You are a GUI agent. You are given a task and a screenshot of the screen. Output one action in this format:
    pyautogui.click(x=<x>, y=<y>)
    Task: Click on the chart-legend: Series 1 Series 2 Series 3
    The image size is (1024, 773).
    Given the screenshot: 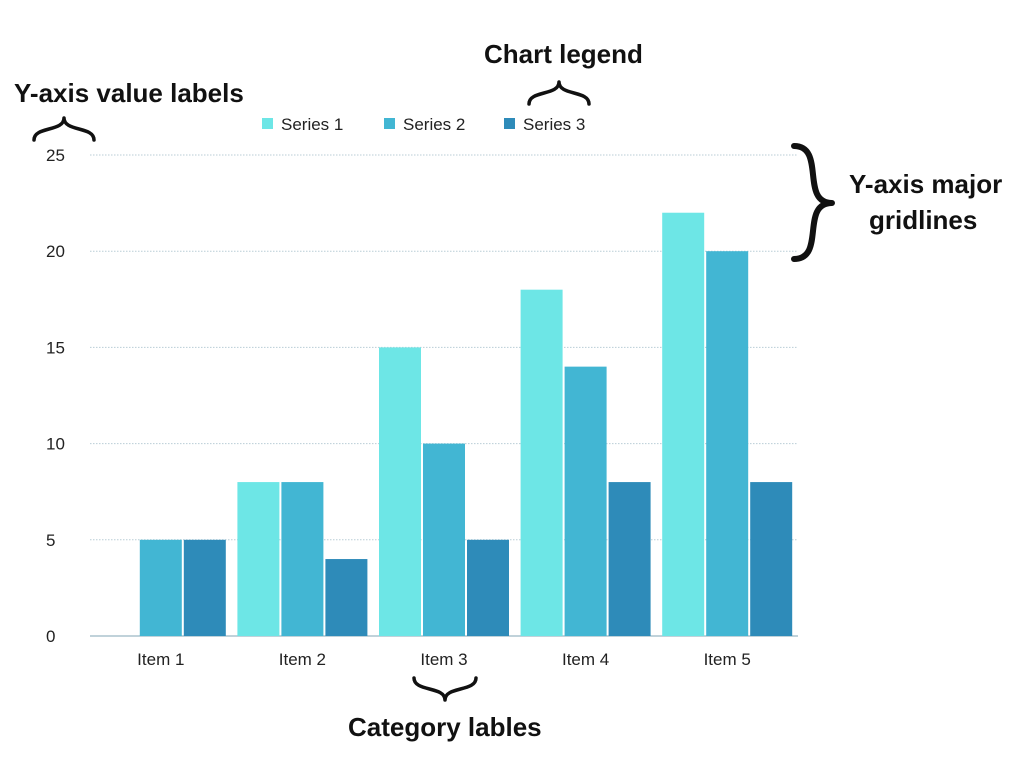 What is the action you would take?
    pyautogui.click(x=423, y=124)
    